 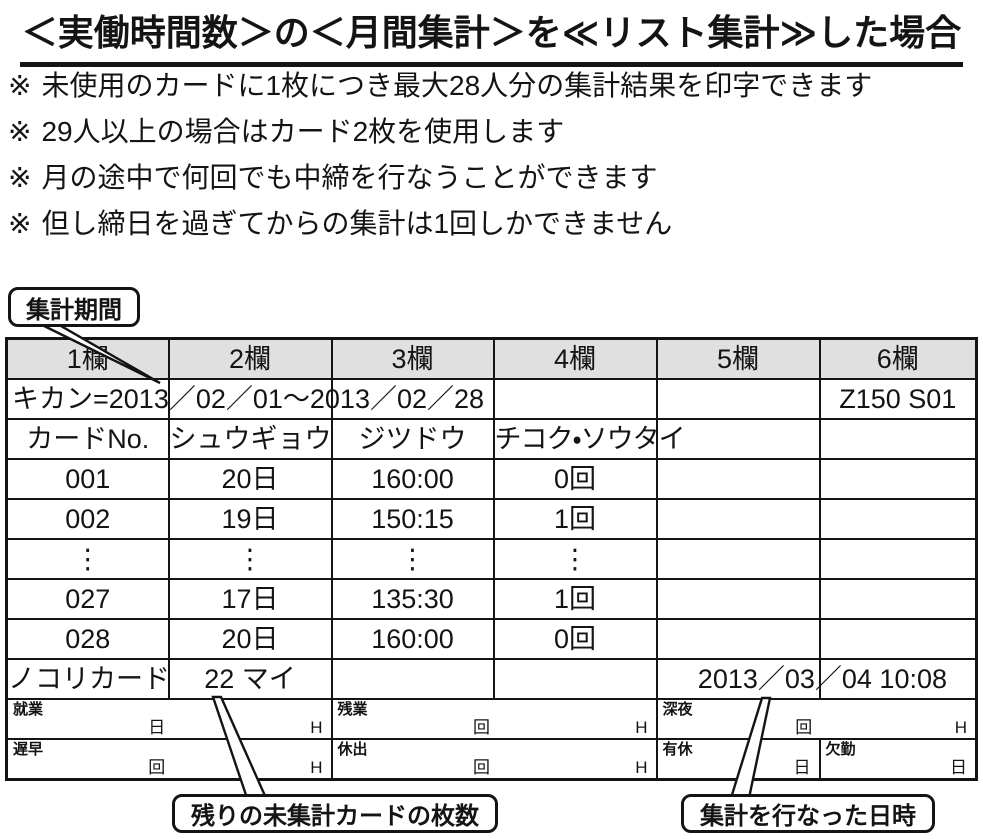 I want to click on field-header-card-no: カードNo., so click(x=87, y=439).